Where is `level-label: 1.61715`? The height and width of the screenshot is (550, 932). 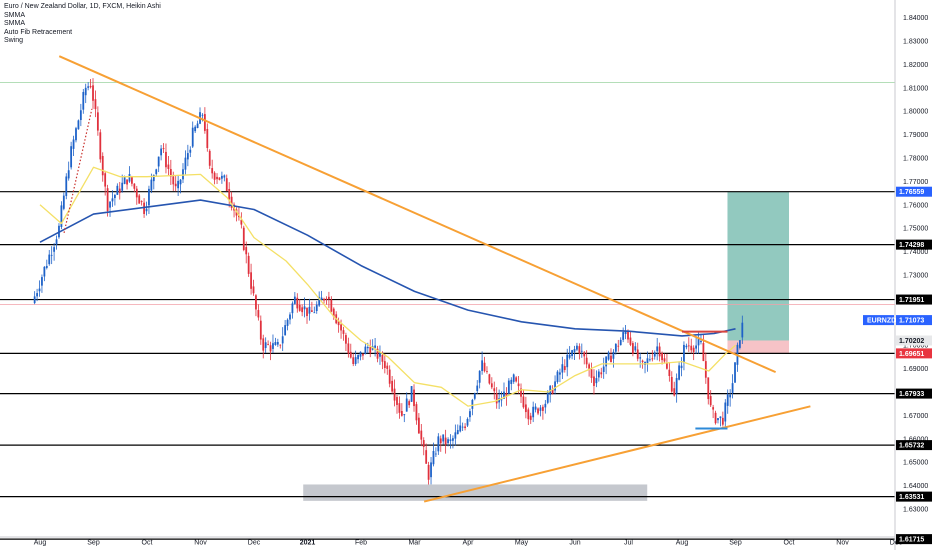
level-label: 1.61715 is located at coordinates (914, 539).